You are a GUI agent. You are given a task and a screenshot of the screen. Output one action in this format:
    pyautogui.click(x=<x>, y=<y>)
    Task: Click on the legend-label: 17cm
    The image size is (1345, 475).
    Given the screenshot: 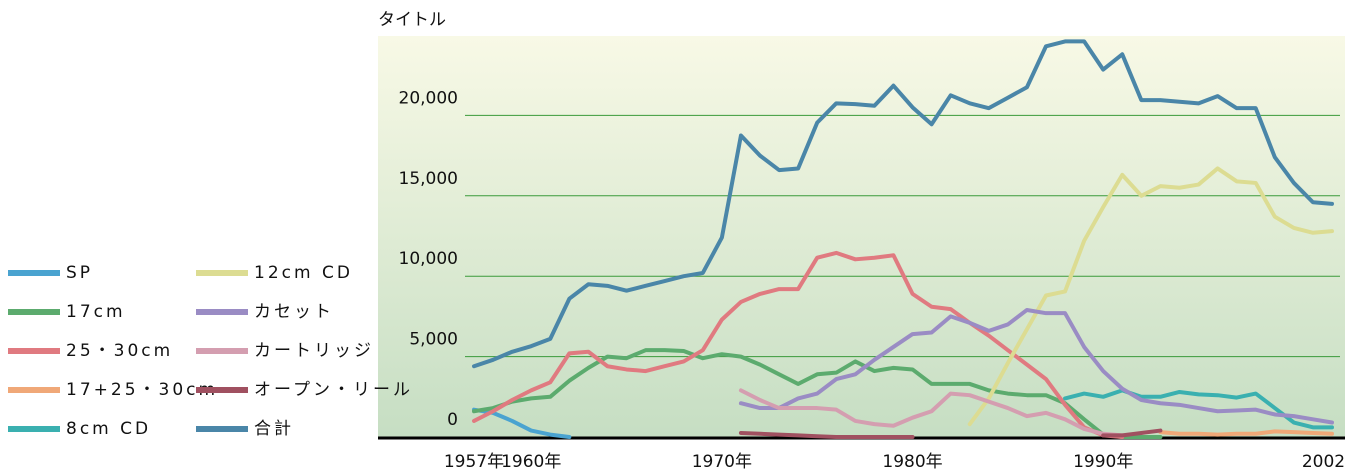 What is the action you would take?
    pyautogui.click(x=96, y=312)
    